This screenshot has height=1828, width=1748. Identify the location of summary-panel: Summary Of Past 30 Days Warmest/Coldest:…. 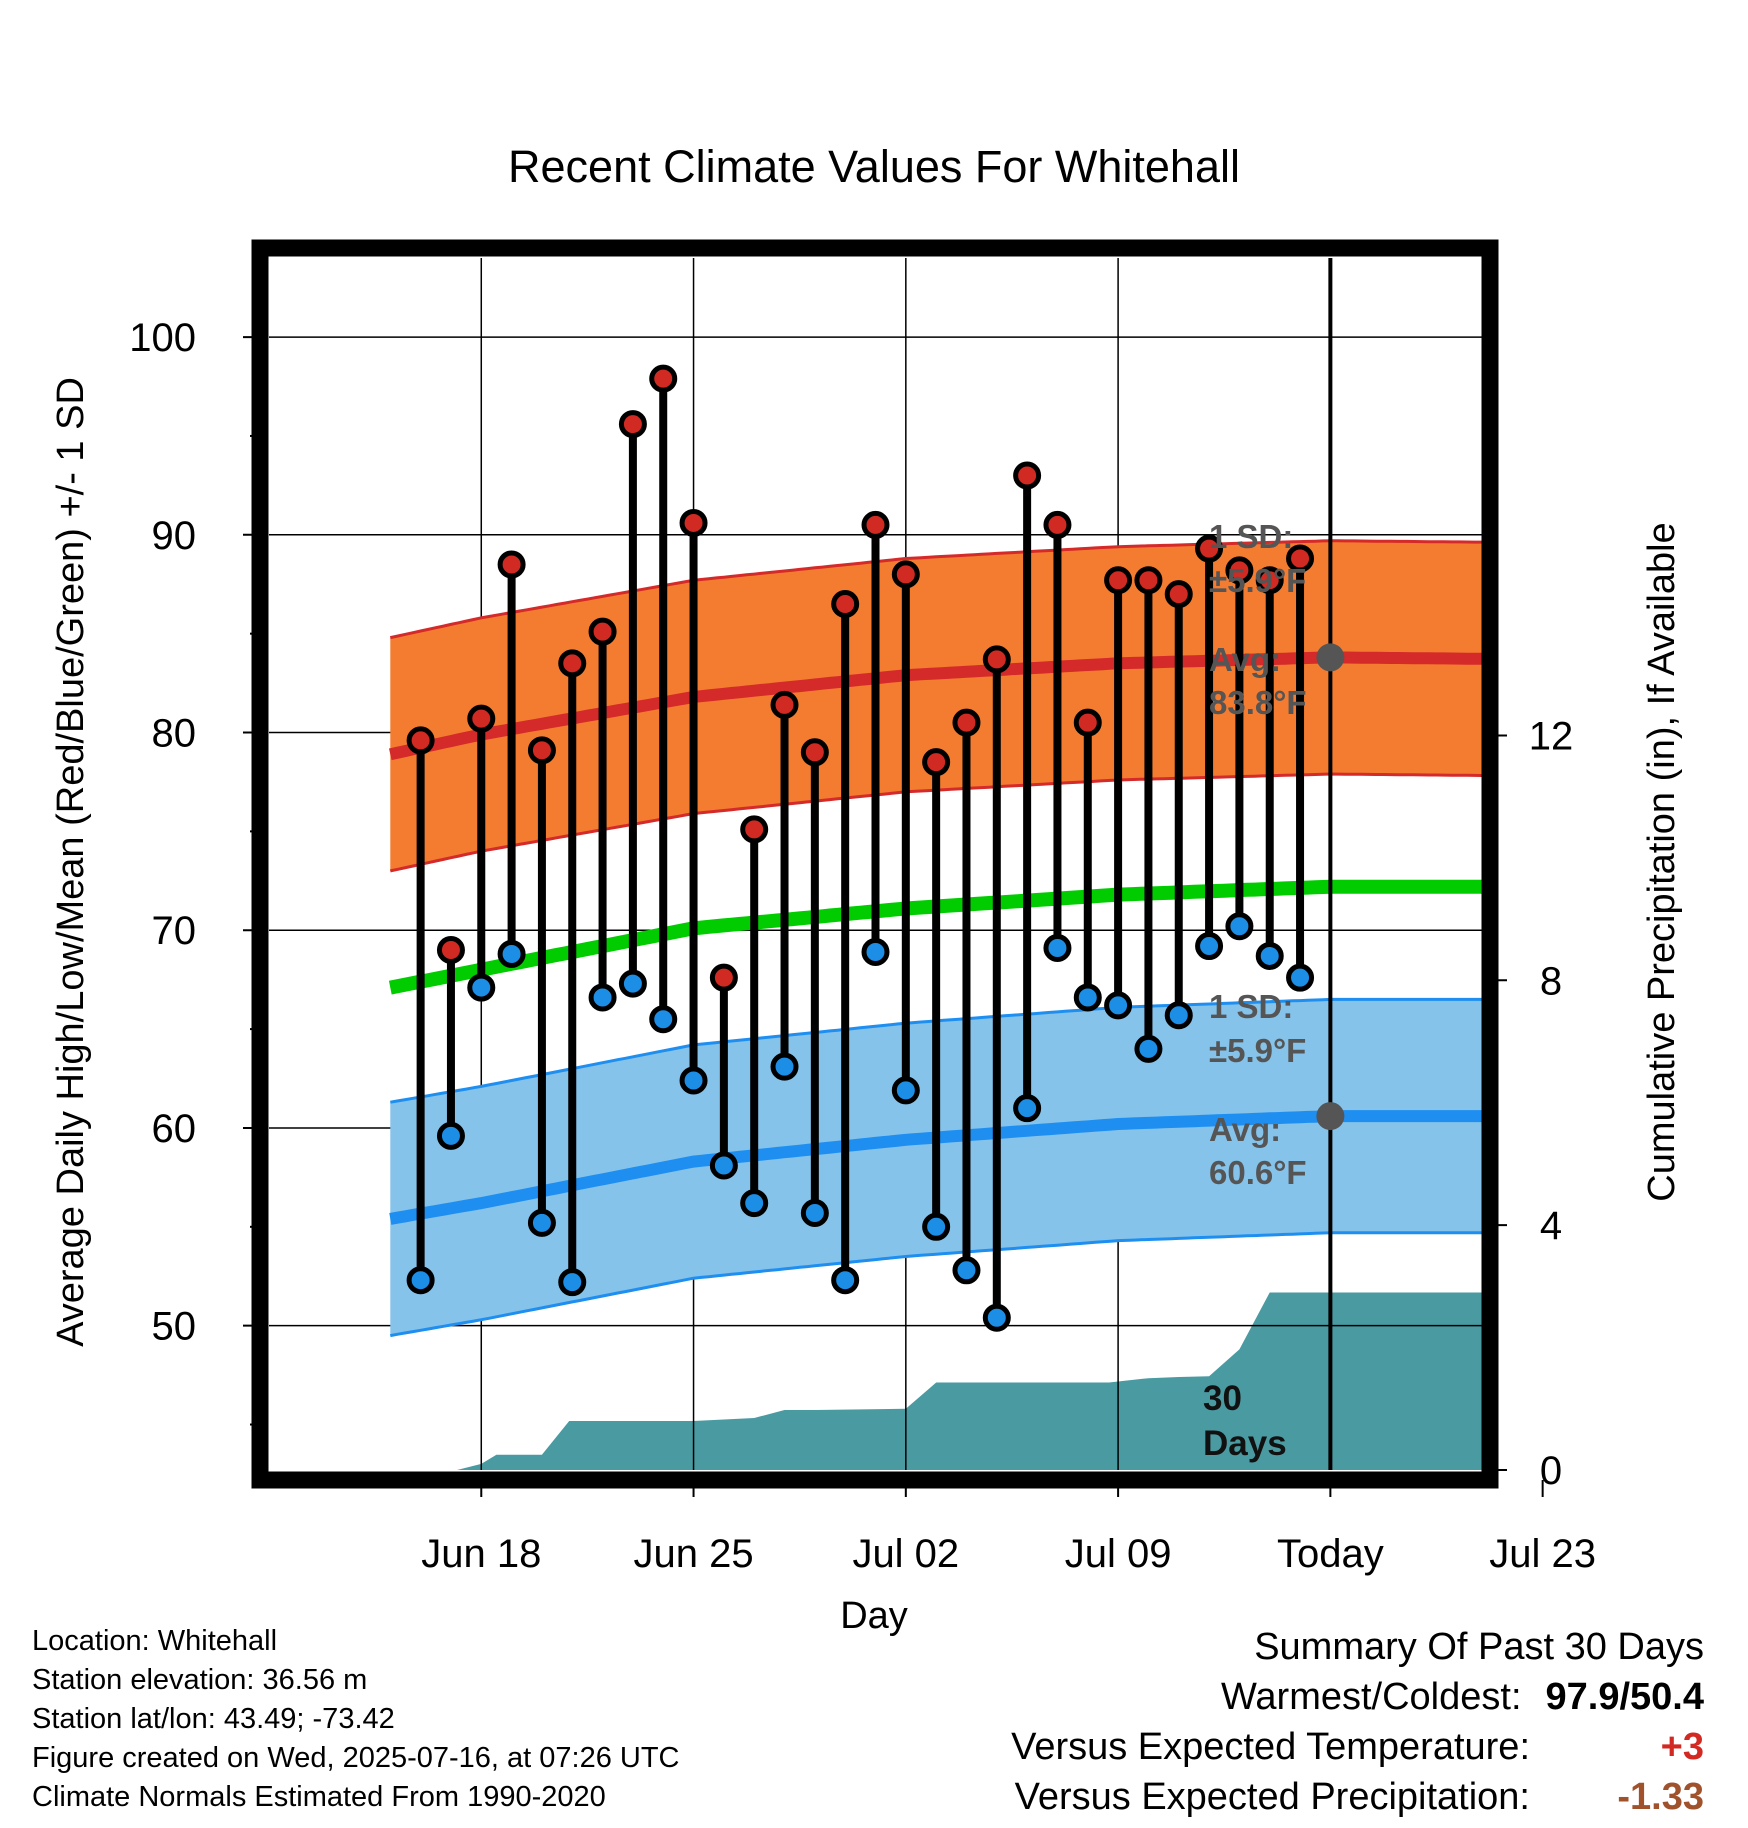
(1357, 1722).